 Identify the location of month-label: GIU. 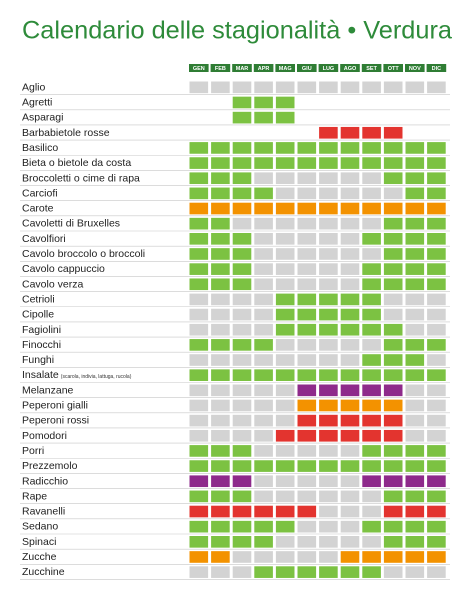
(307, 69).